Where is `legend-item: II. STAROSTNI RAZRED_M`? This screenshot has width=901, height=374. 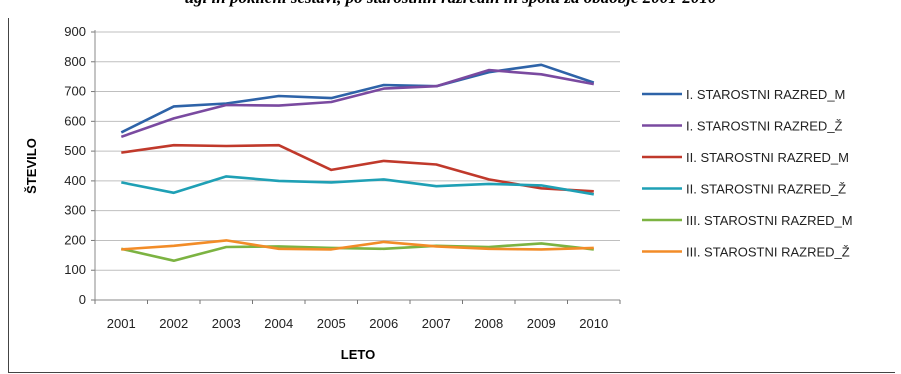
legend-item: II. STAROSTNI RAZRED_M is located at coordinates (745, 157).